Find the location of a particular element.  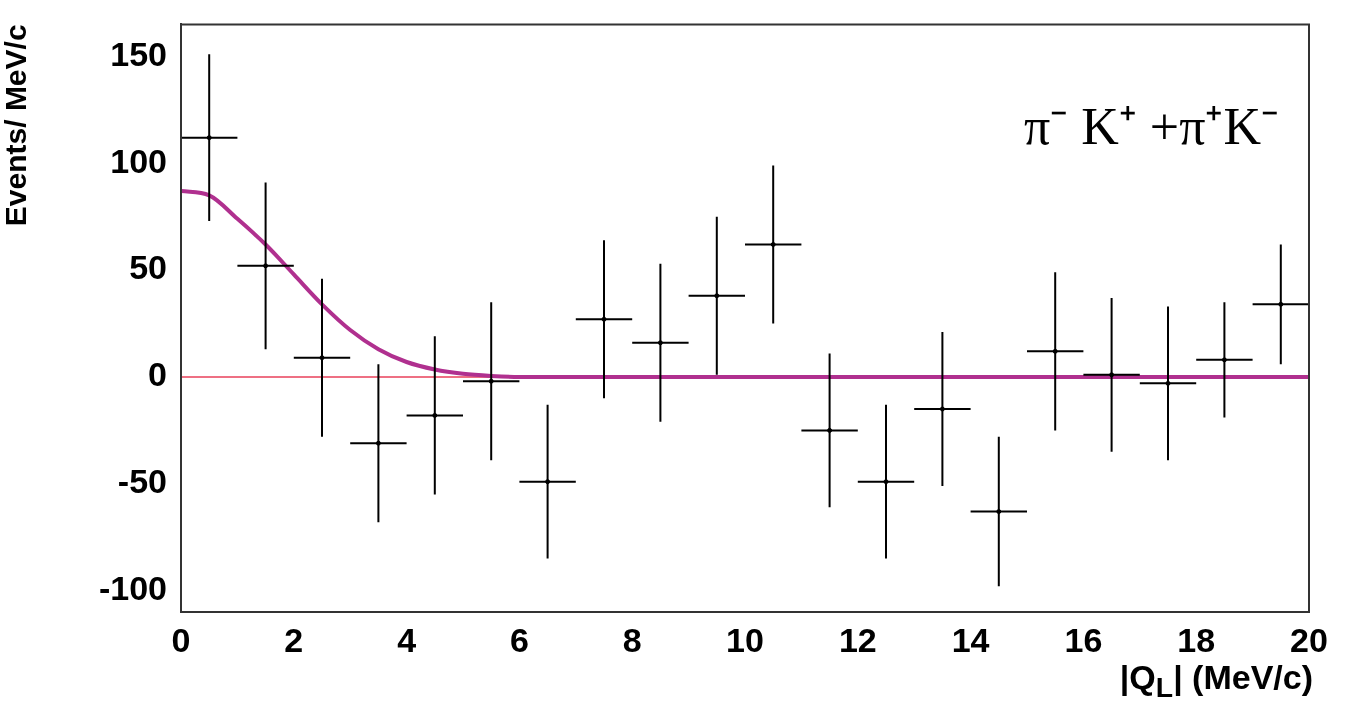

x-tick-label: 12 is located at coordinates (857, 639).